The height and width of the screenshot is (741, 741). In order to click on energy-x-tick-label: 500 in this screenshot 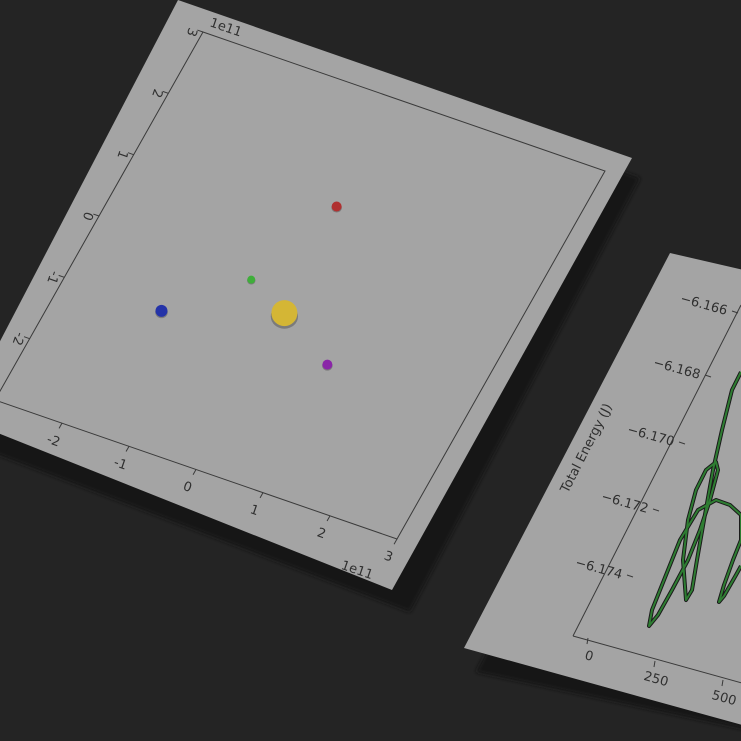, I will do `click(724, 698)`.